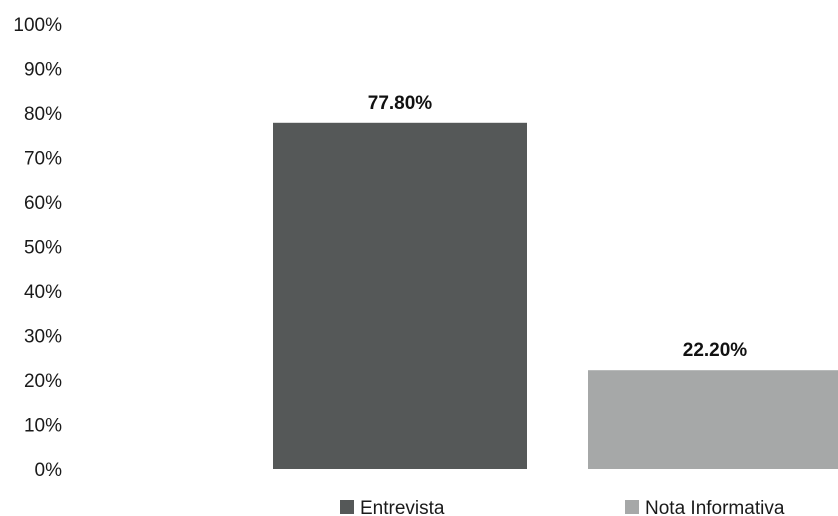  Describe the element at coordinates (715, 507) in the screenshot. I see `legend-label: Nota Informativa` at that location.